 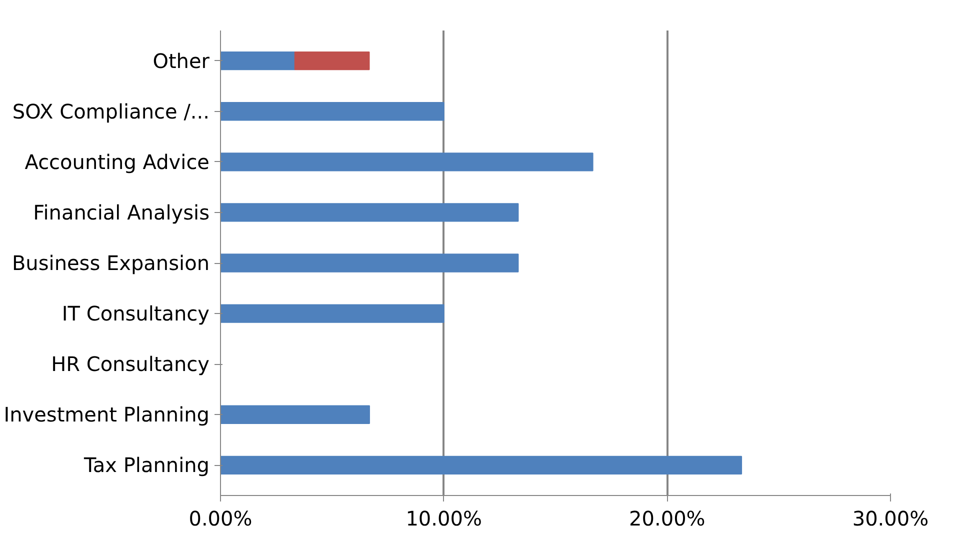 I want to click on x-tick-label: 10.00%, so click(x=444, y=518).